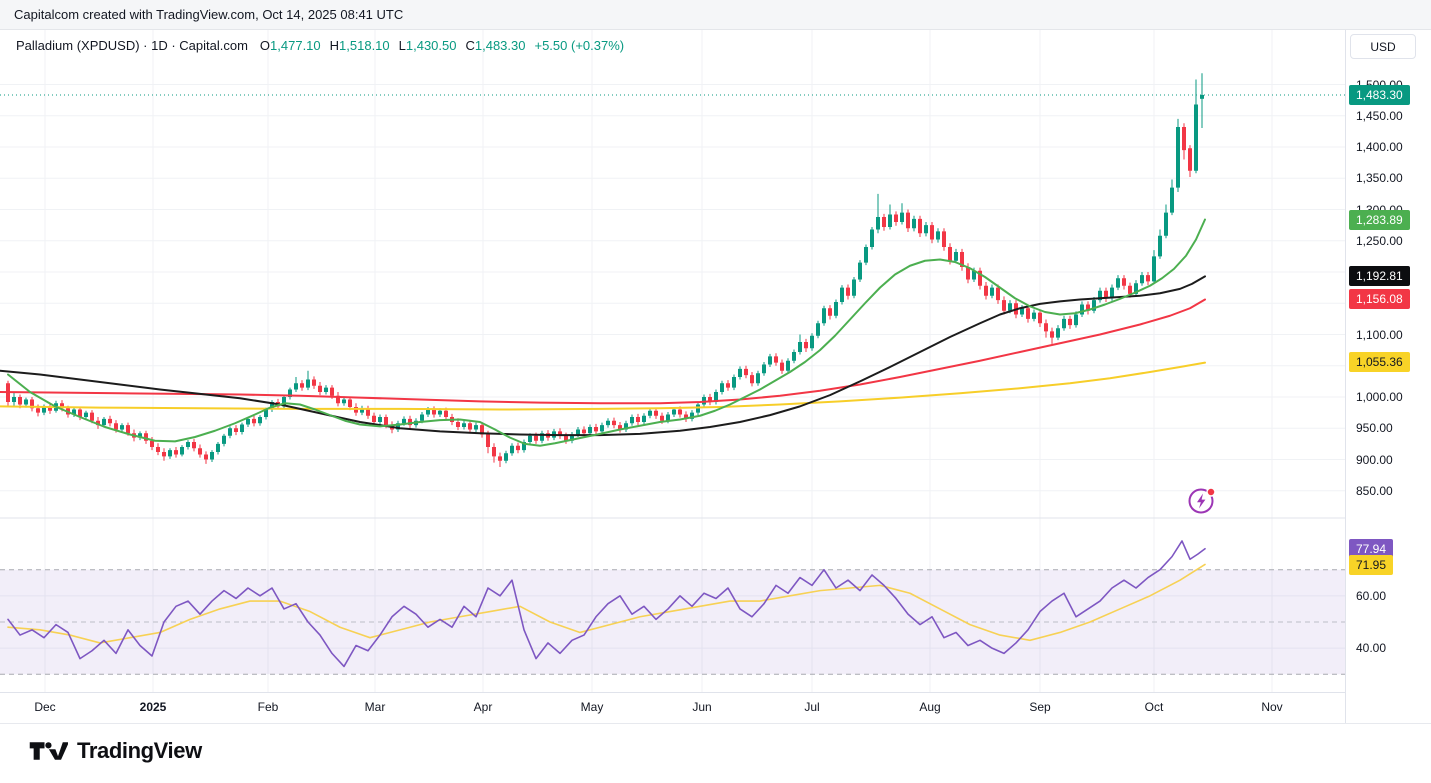 This screenshot has width=1431, height=783. Describe the element at coordinates (1379, 178) in the screenshot. I see `price-tick: 1,350.00` at that location.